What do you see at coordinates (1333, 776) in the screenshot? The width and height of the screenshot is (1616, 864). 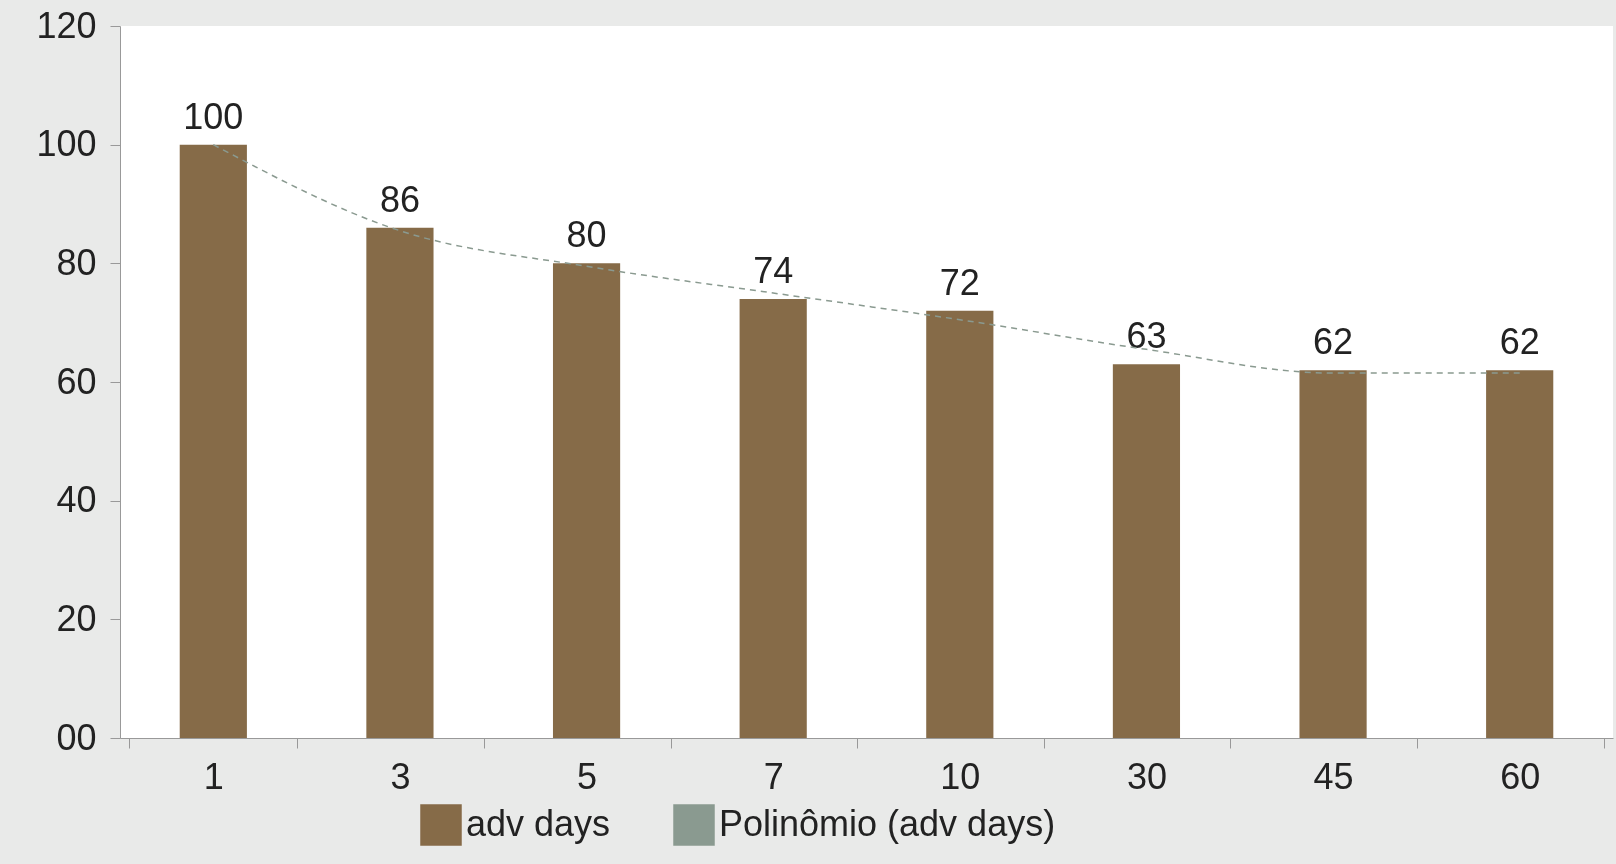 I see `x-tick-label: 45` at bounding box center [1333, 776].